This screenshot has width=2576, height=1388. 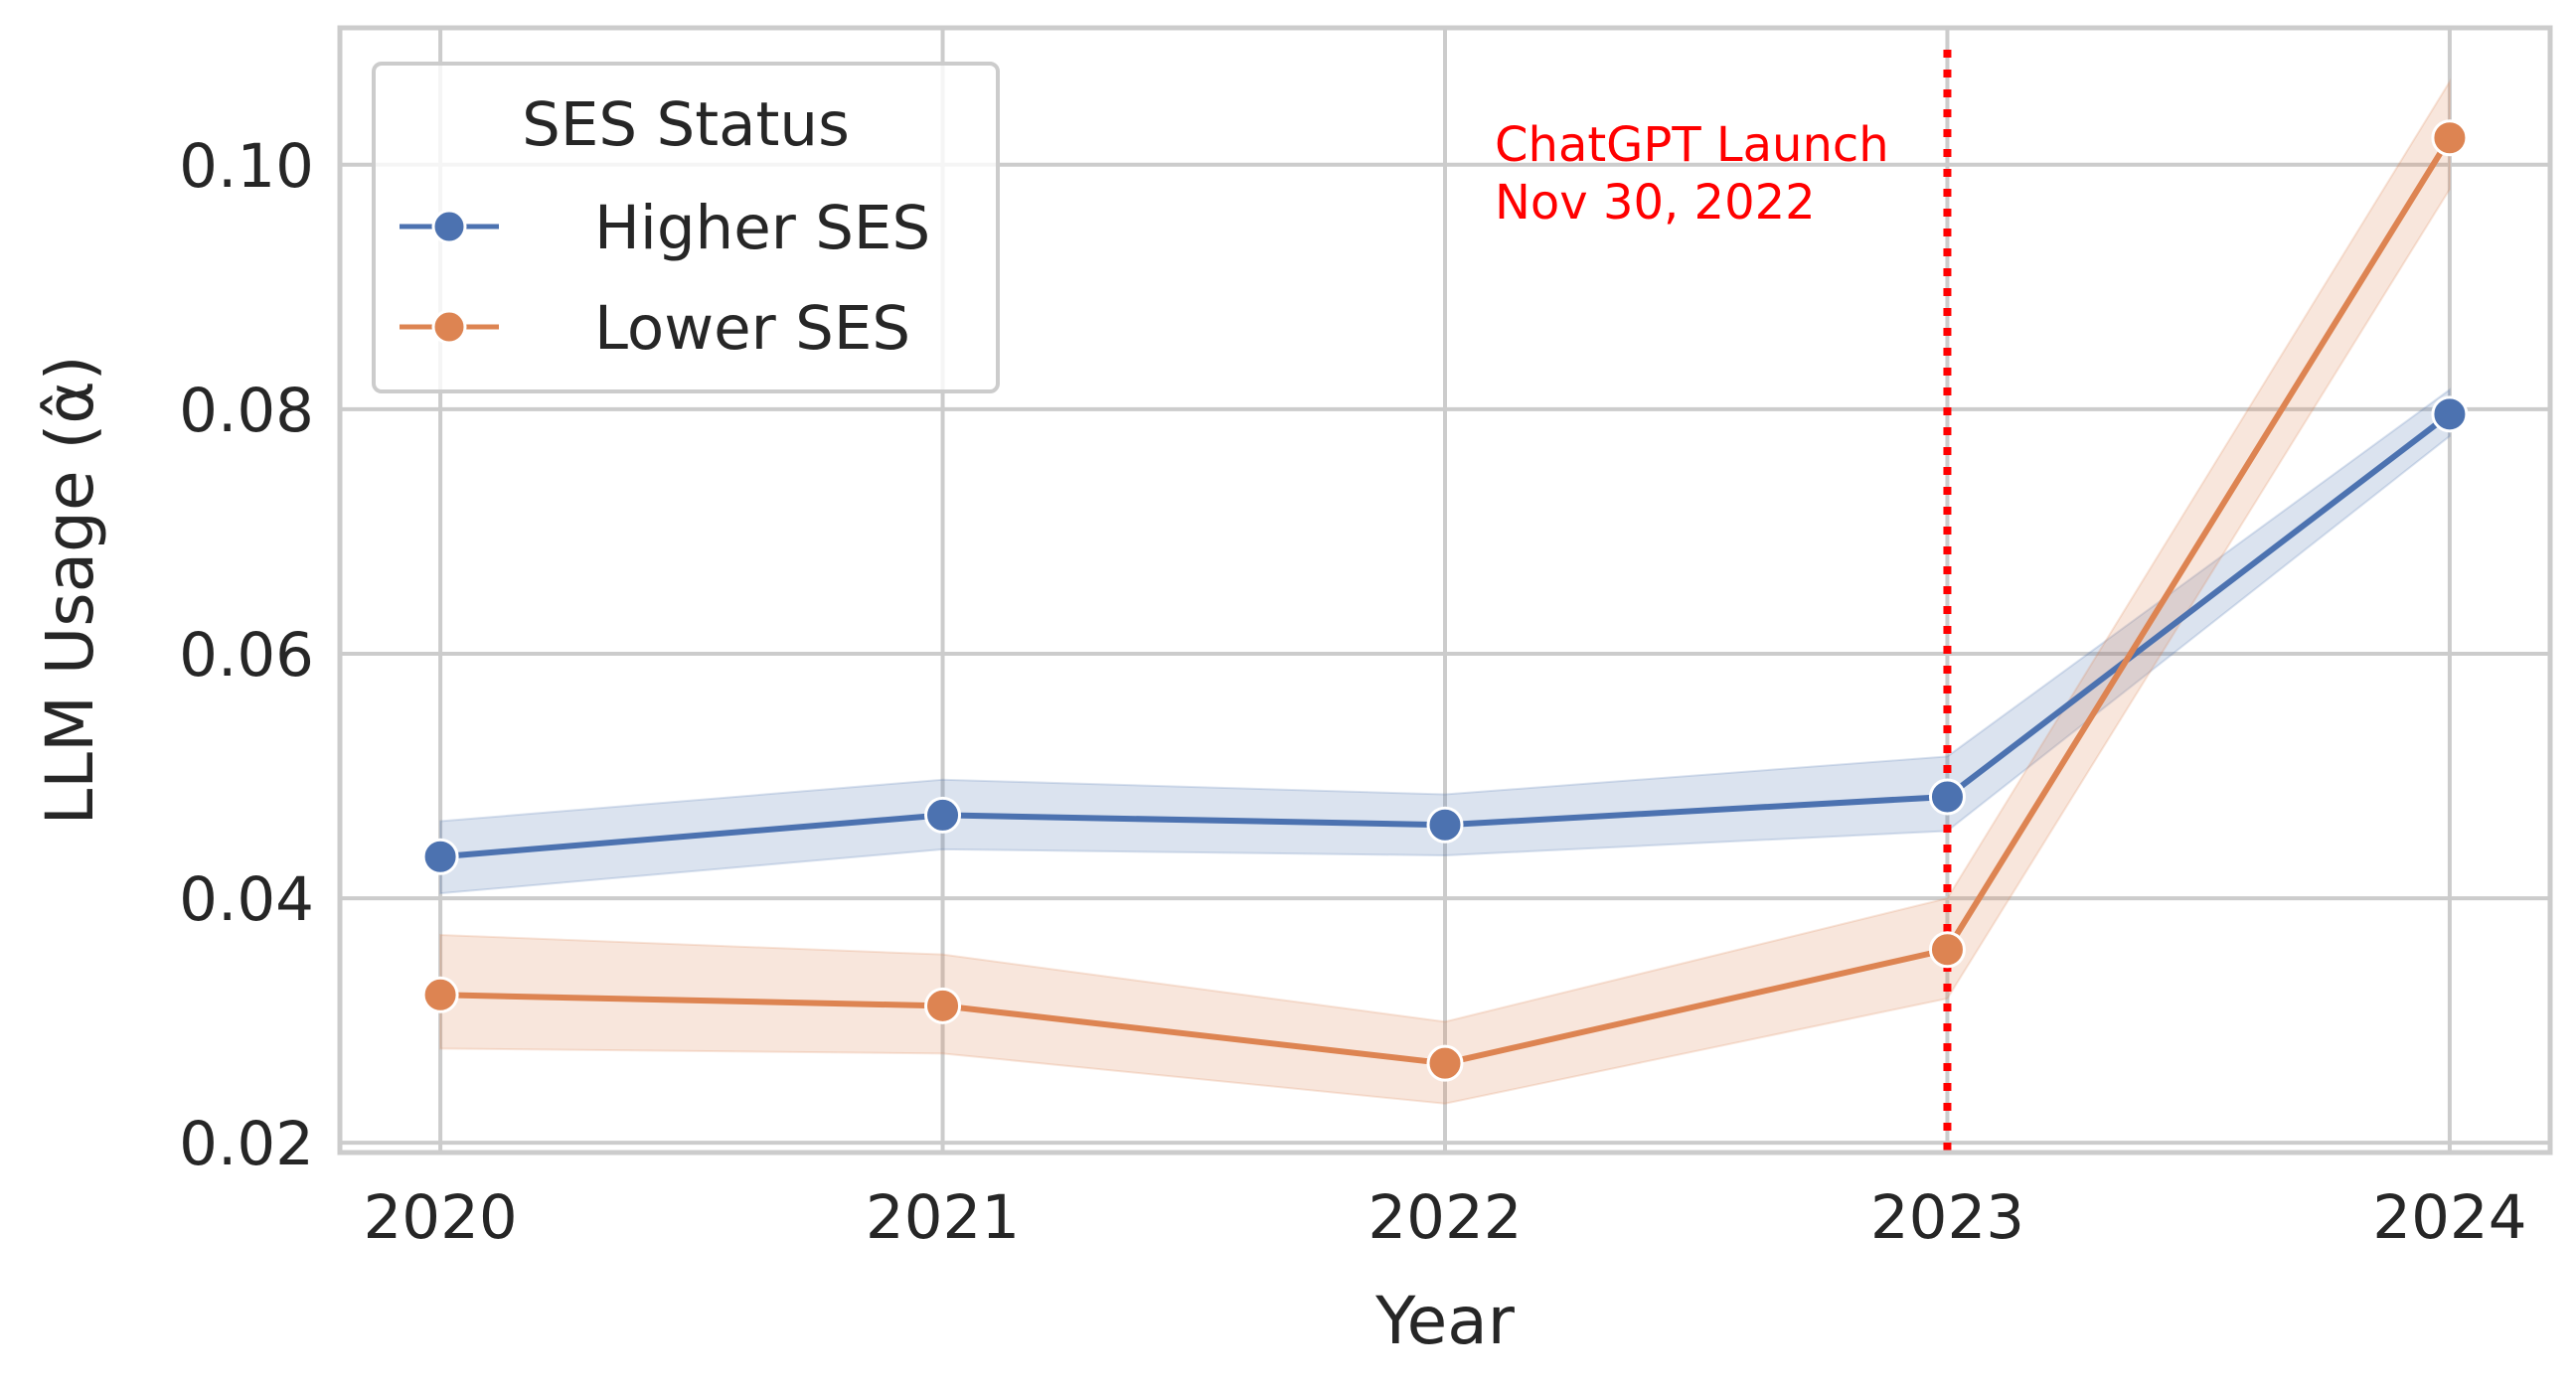 I want to click on y-tick-label: 0.08, so click(x=246, y=411).